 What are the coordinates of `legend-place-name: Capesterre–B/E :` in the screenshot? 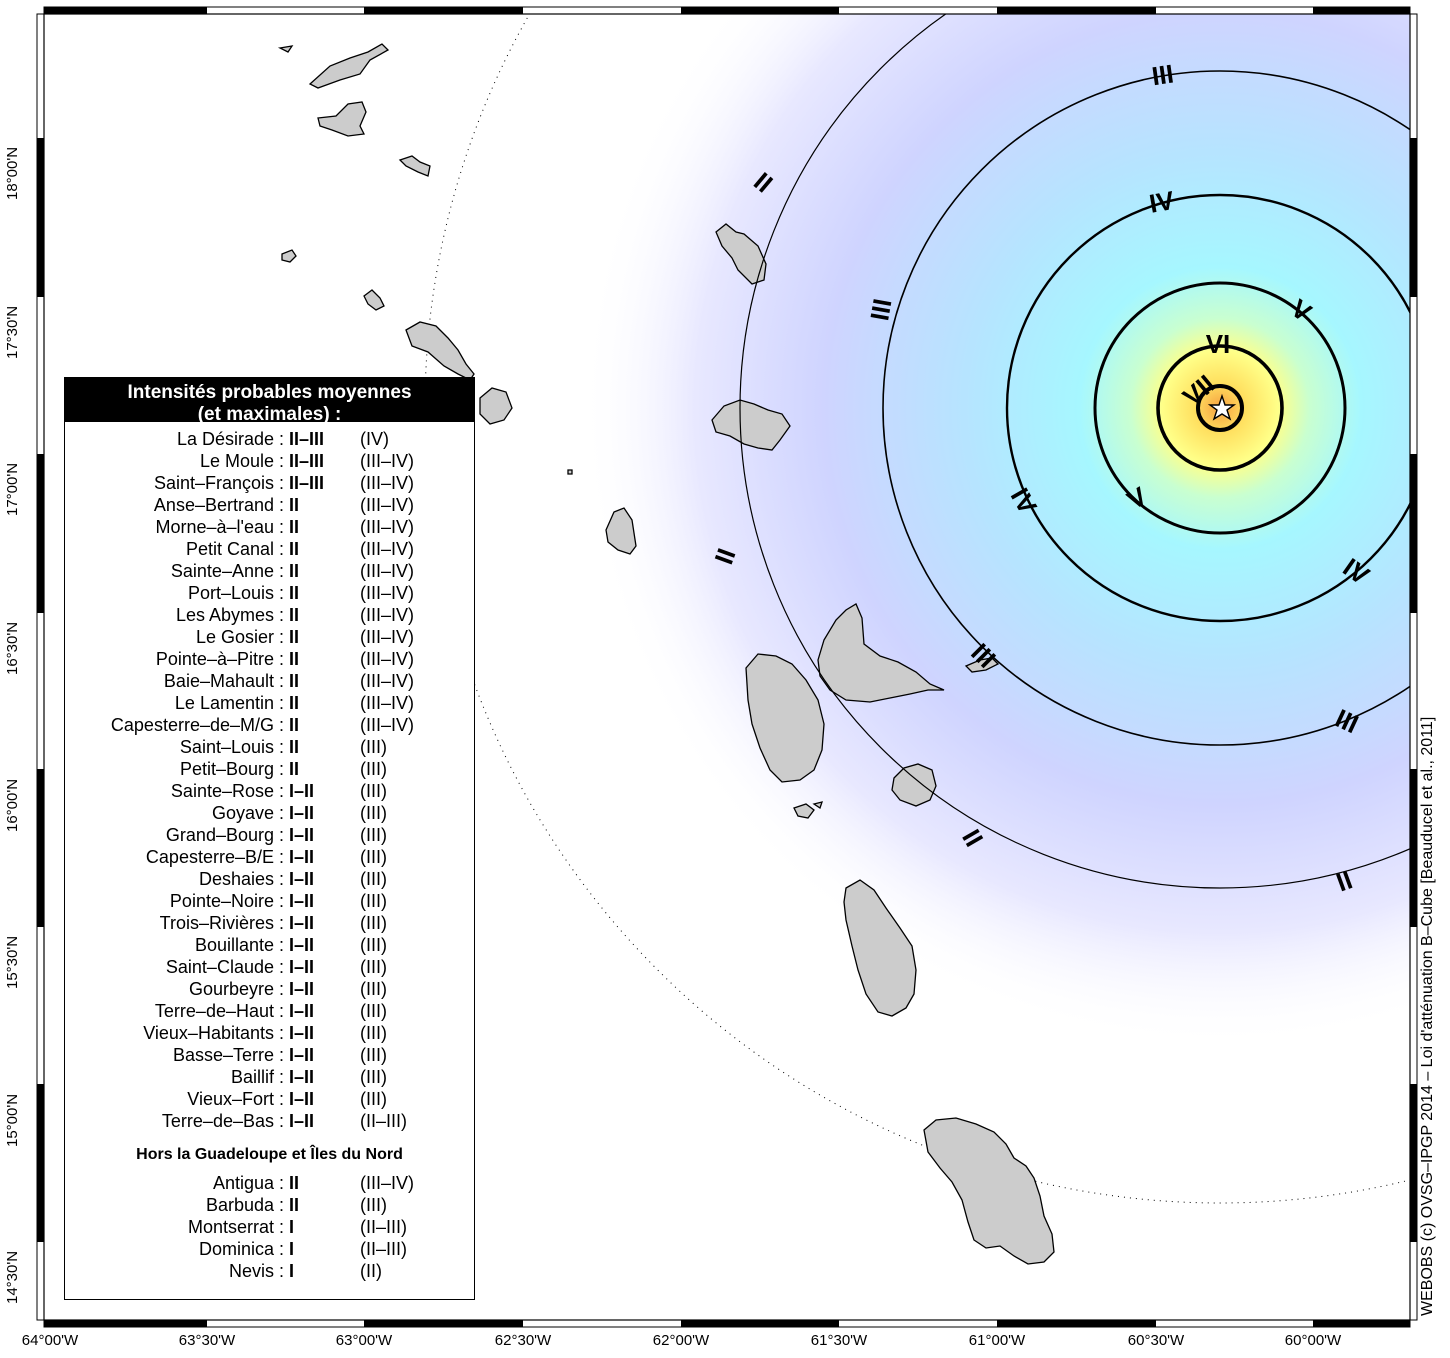 It's located at (214, 857).